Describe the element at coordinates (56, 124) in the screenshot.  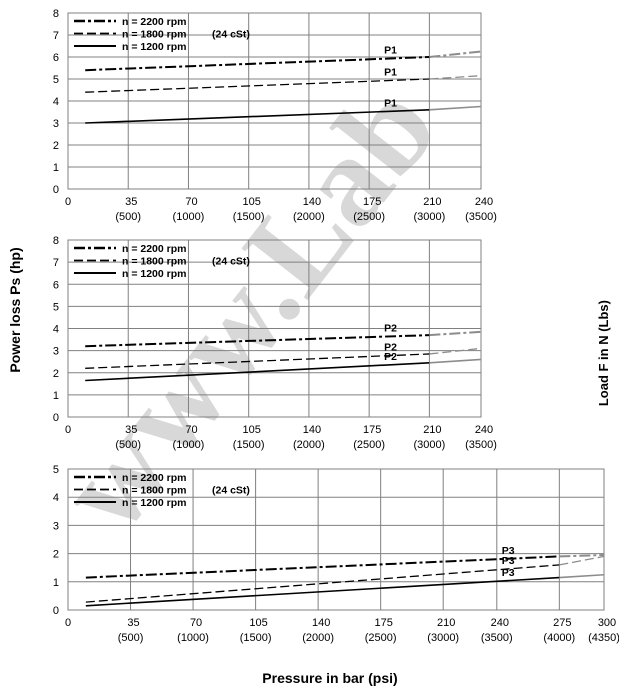
I see `y-tick-label: 3` at that location.